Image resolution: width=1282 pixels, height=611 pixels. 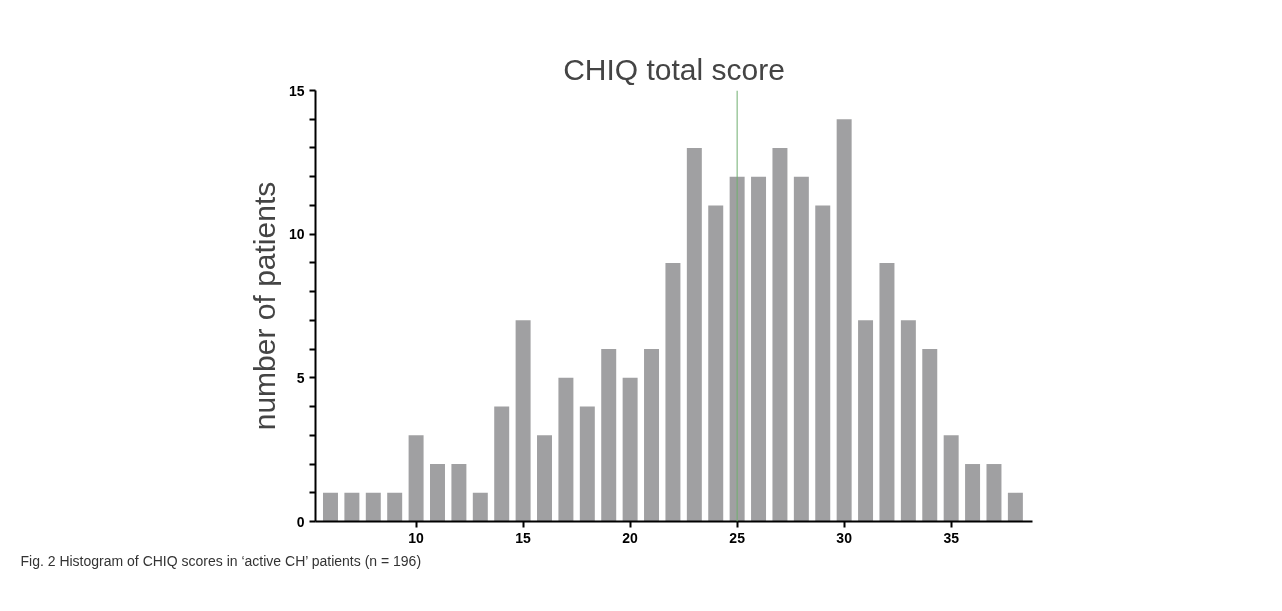 I want to click on x-tick-label: 15, so click(x=523, y=537).